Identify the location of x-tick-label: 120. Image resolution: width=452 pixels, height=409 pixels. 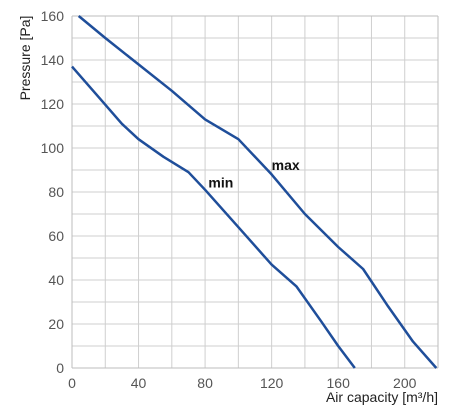
(272, 383).